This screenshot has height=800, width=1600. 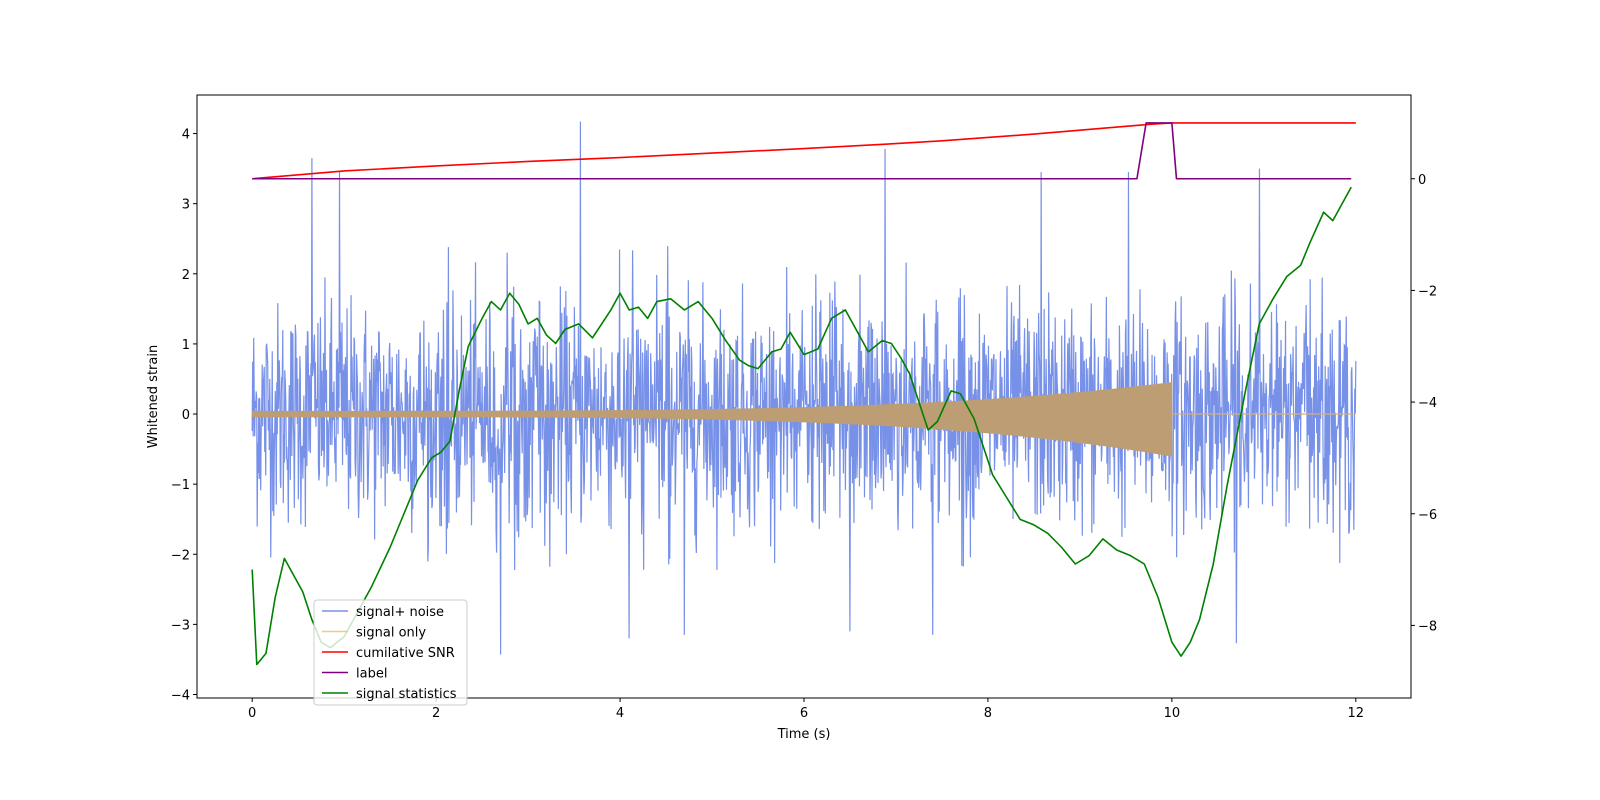 What do you see at coordinates (1422, 180) in the screenshot?
I see `y2-tick-label: 0` at bounding box center [1422, 180].